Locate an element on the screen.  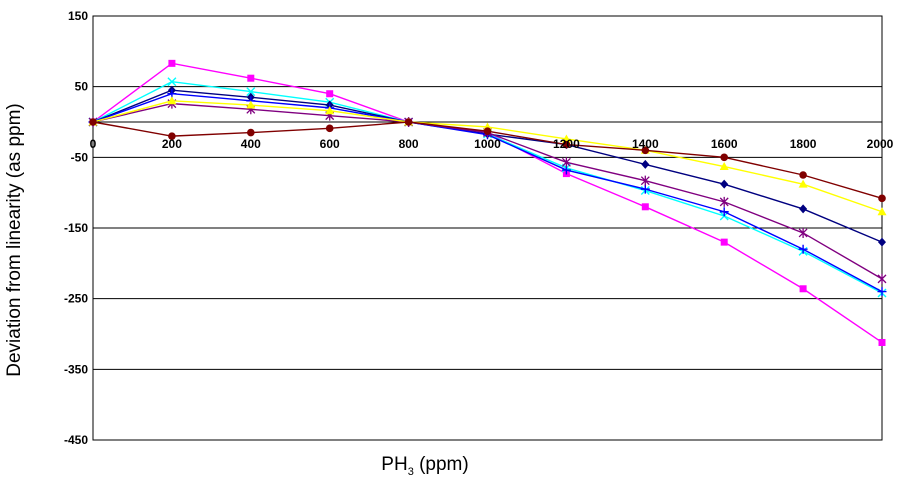
y-axis-title: Deviation from linearity (as ppm) is located at coordinates (14, 239).